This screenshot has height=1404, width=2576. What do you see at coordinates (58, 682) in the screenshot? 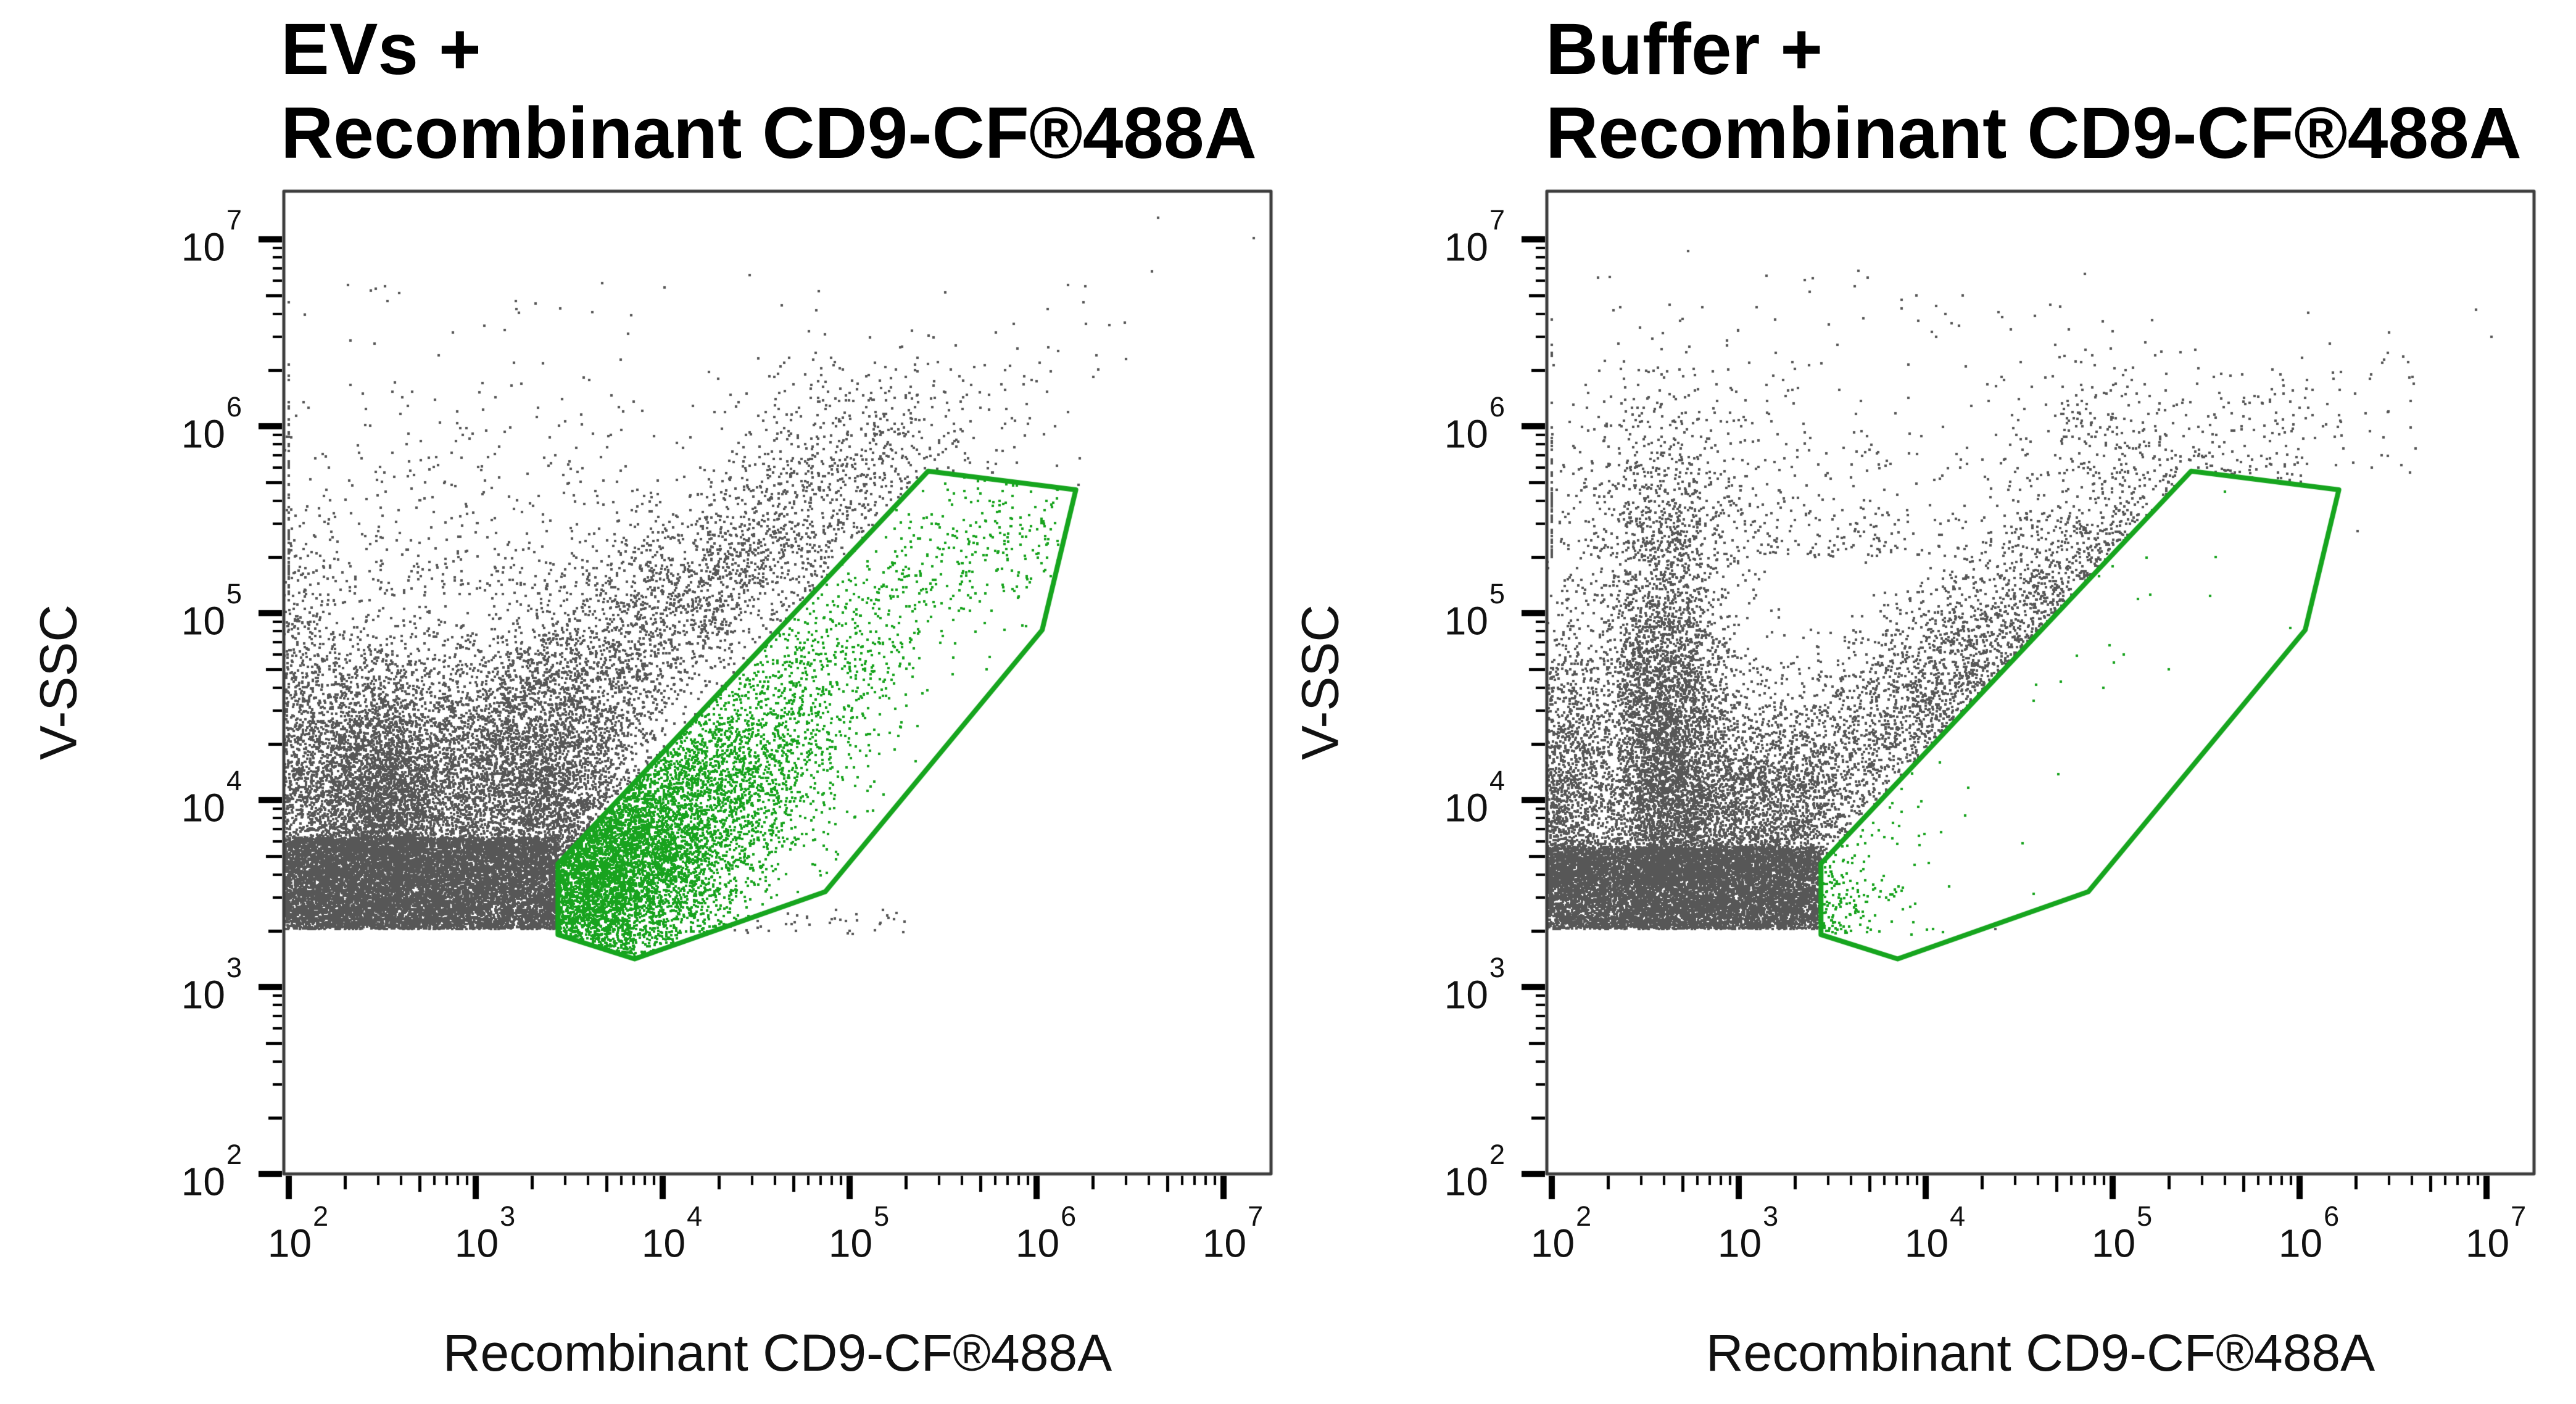
I see `y-axis-title-left: V-SSC` at bounding box center [58, 682].